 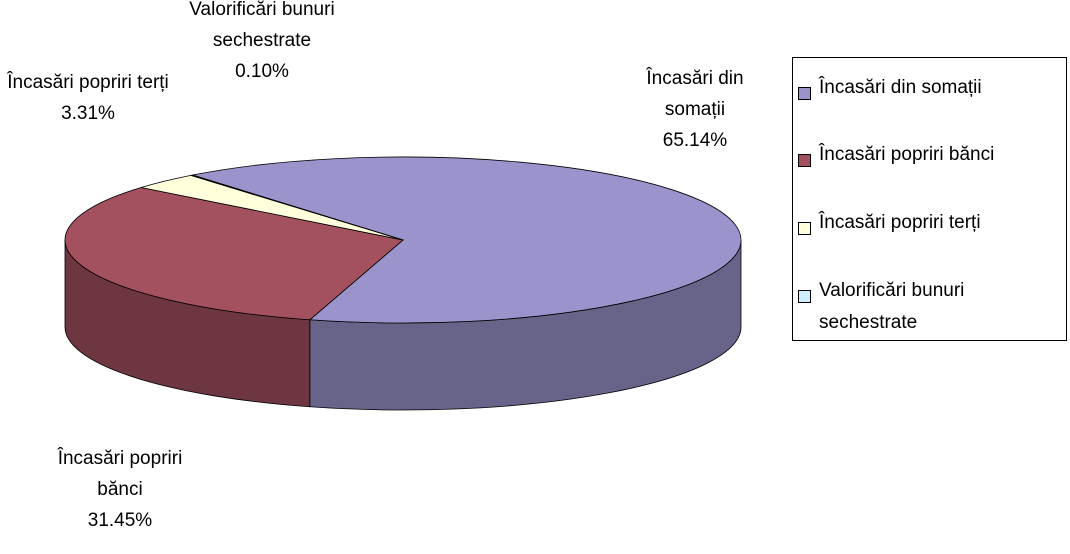 What do you see at coordinates (695, 140) in the screenshot?
I see `data-label-value: 65.14%` at bounding box center [695, 140].